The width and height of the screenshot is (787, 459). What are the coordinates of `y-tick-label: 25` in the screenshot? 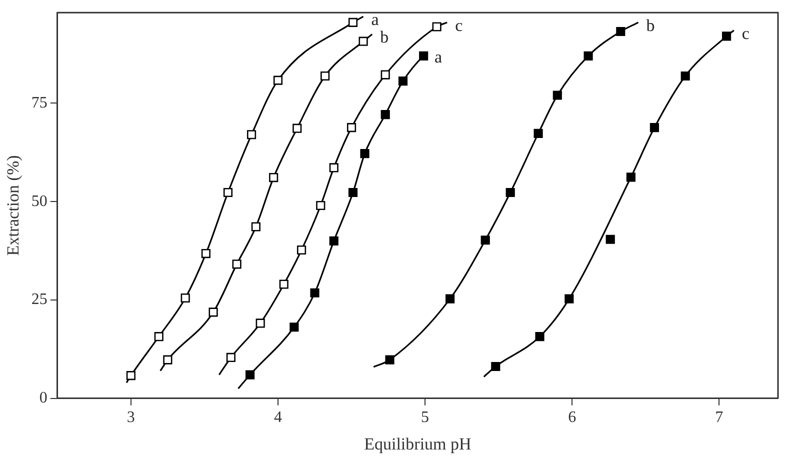 It's located at (39, 299).